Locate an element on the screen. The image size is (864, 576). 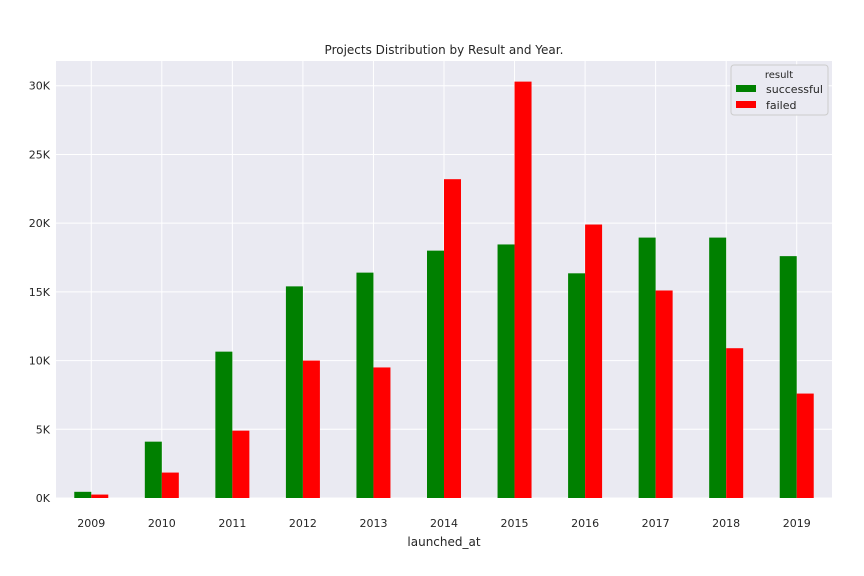
y-tick-label: 0K is located at coordinates (43, 498).